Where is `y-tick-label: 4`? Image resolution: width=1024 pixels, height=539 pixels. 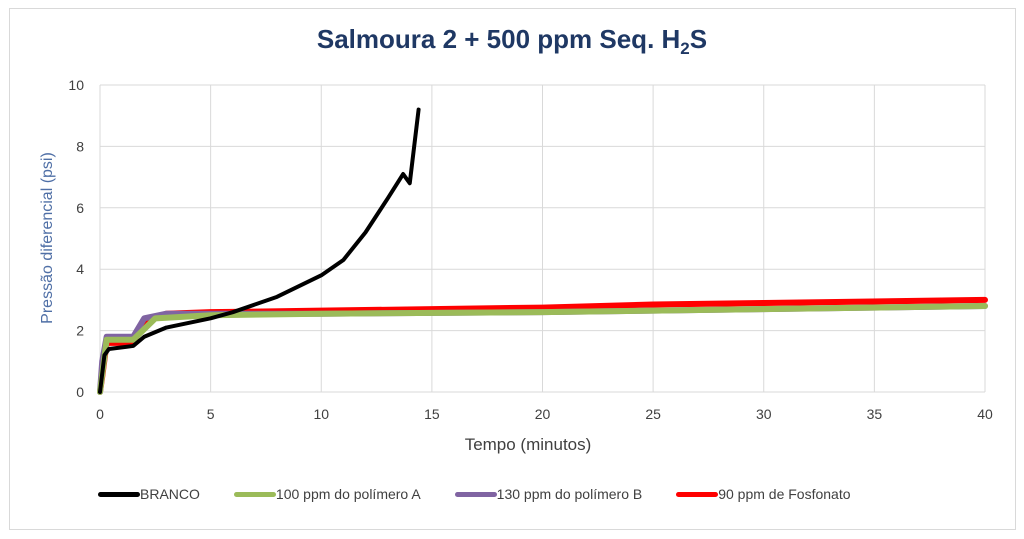
y-tick-label: 4 is located at coordinates (80, 269).